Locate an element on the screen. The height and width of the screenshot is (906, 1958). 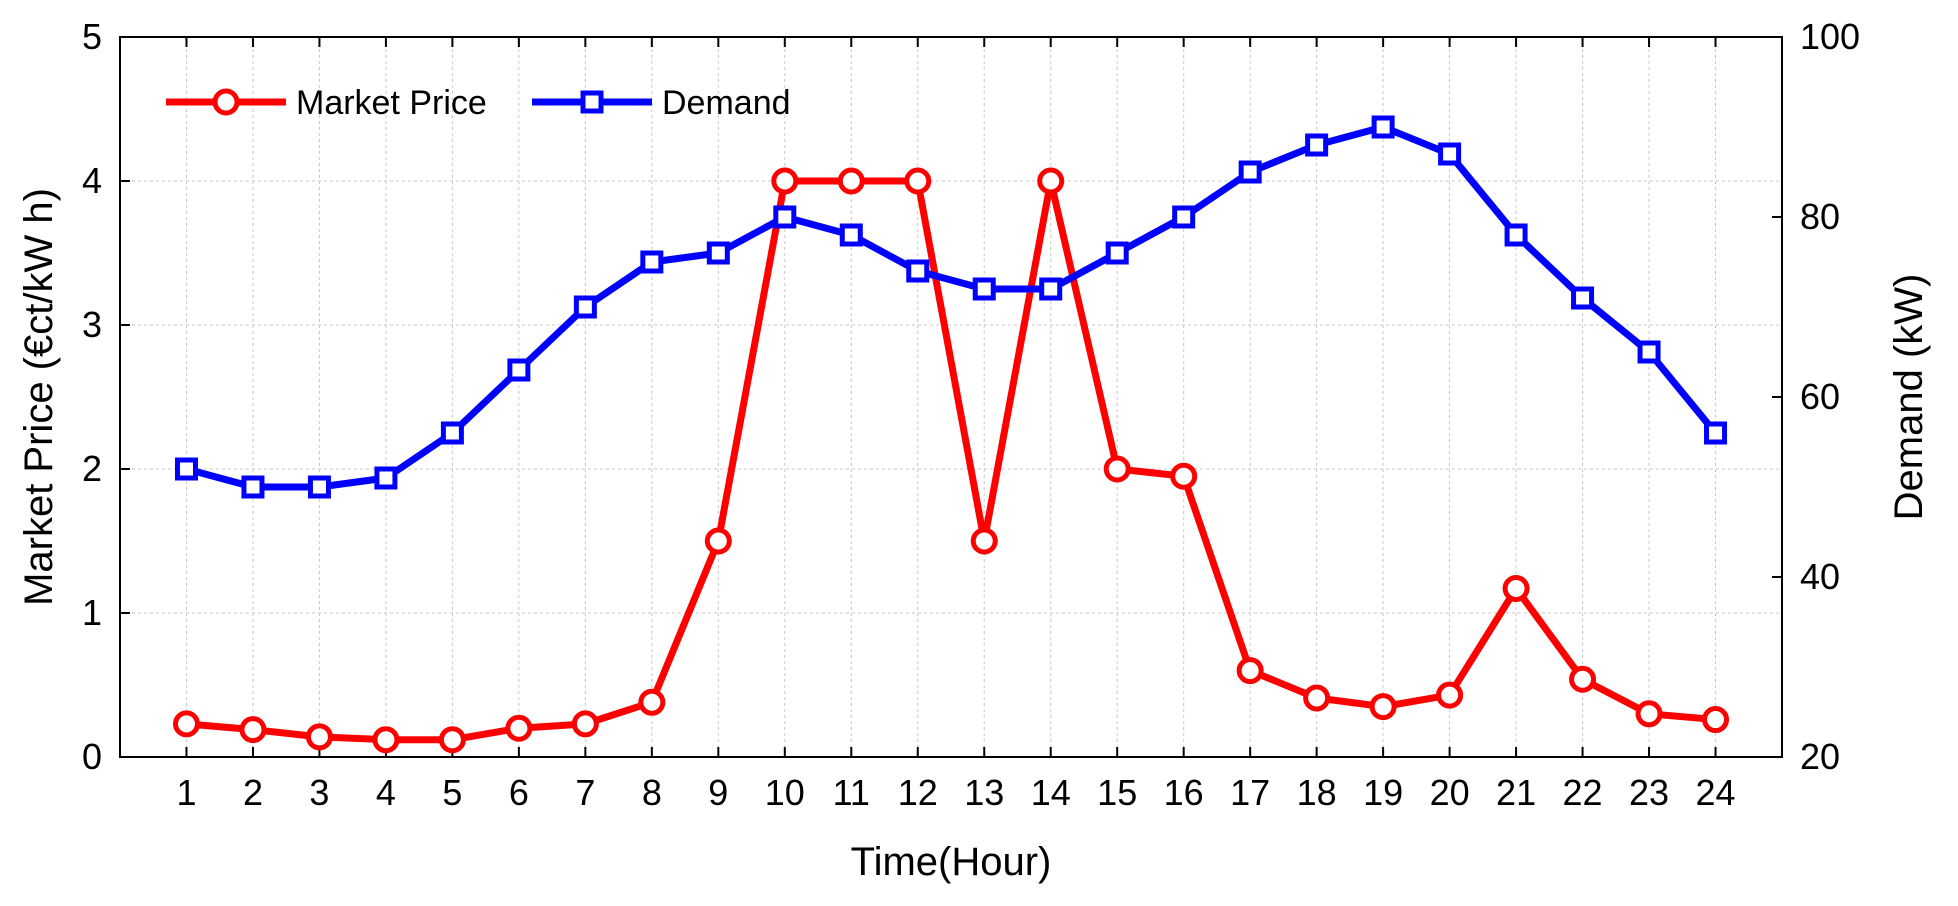
y-left-tick-label: 3 is located at coordinates (92, 324).